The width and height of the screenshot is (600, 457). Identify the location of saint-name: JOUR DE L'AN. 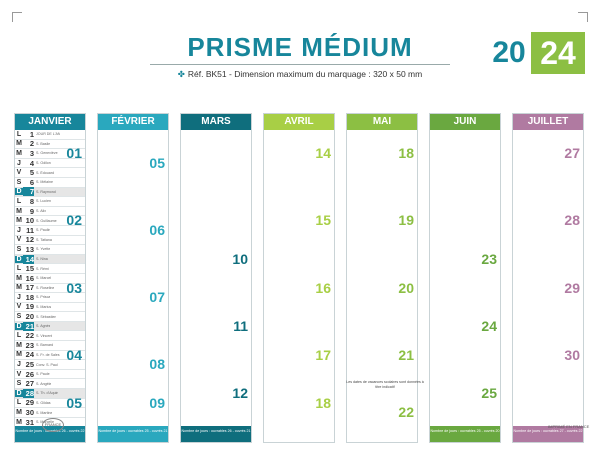
(48, 134).